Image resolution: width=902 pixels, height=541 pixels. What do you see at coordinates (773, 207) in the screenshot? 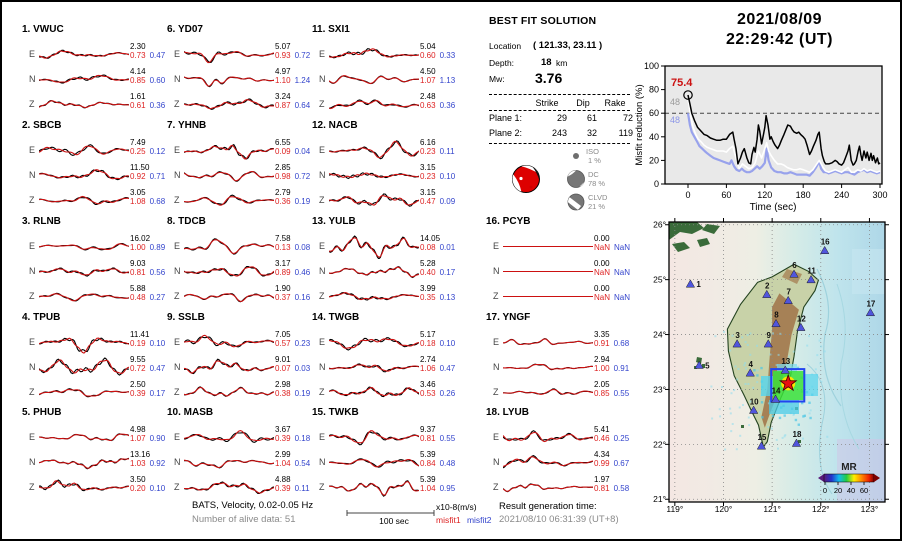
I see `x-axis-label: Time (sec)` at bounding box center [773, 207].